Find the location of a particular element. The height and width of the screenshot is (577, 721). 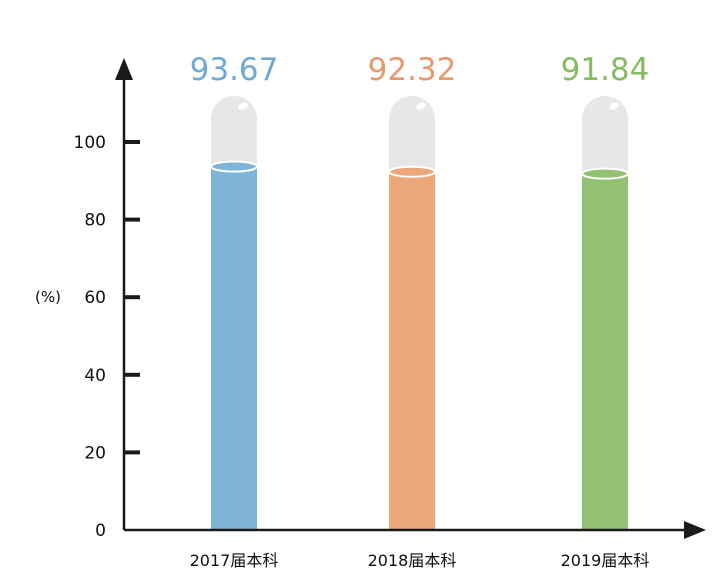

test-tube-bar: 91.84 is located at coordinates (605, 291).